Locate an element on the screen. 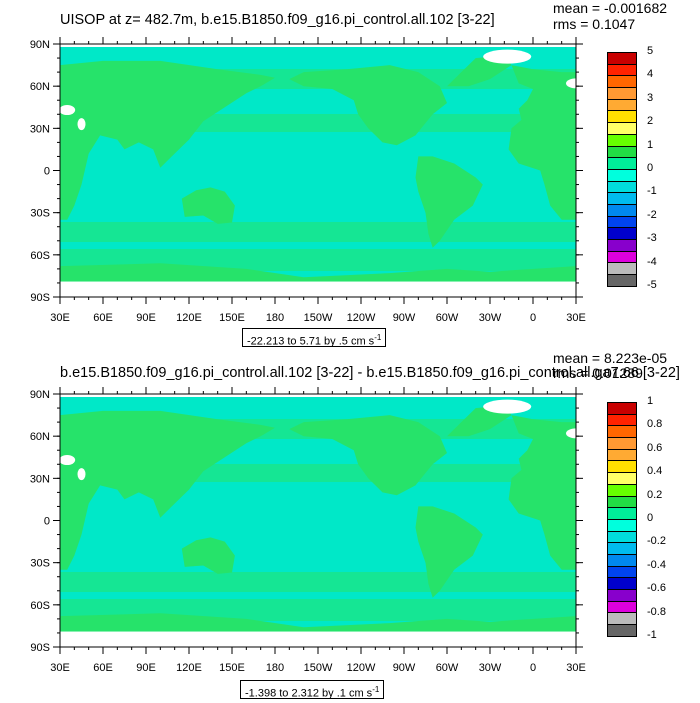  x-tick-label: 120W is located at coordinates (361, 318).